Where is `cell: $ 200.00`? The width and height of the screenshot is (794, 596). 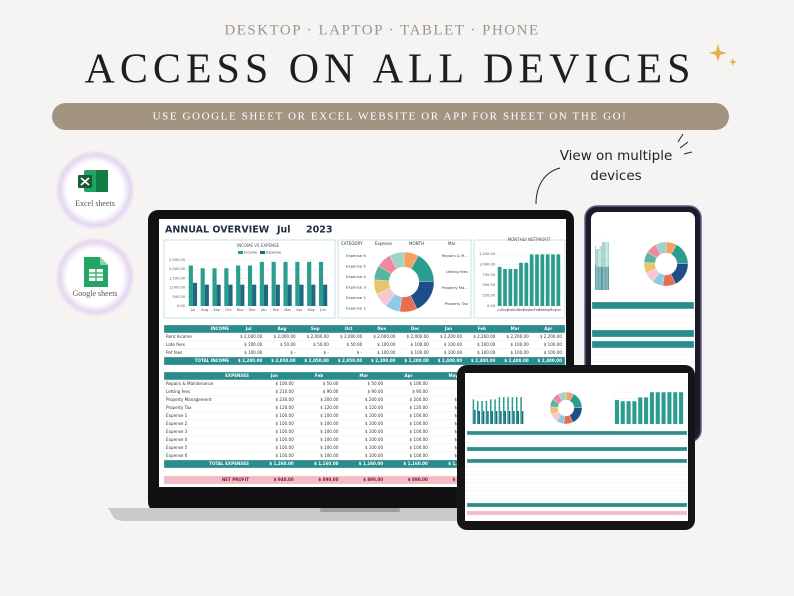 cell: $ 200.00 is located at coordinates (329, 399).